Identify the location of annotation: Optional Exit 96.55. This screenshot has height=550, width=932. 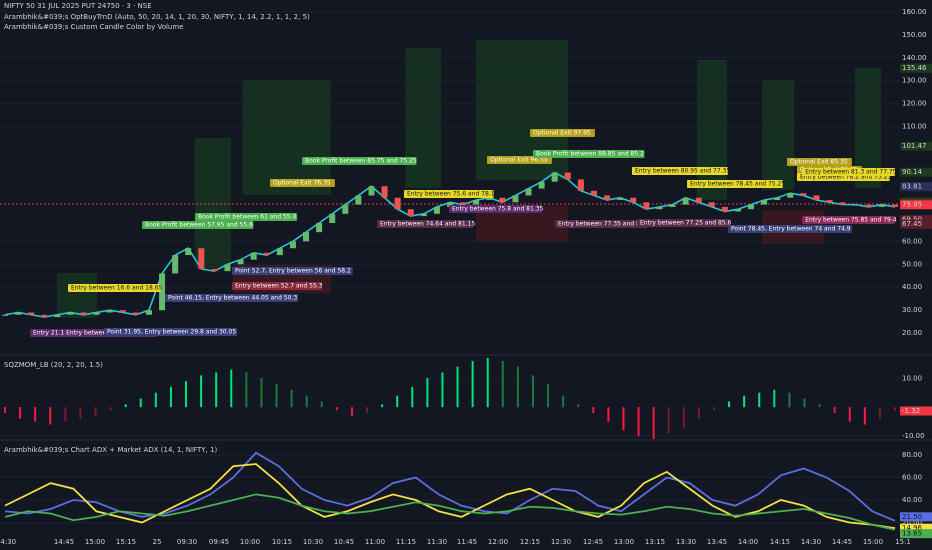
(519, 160).